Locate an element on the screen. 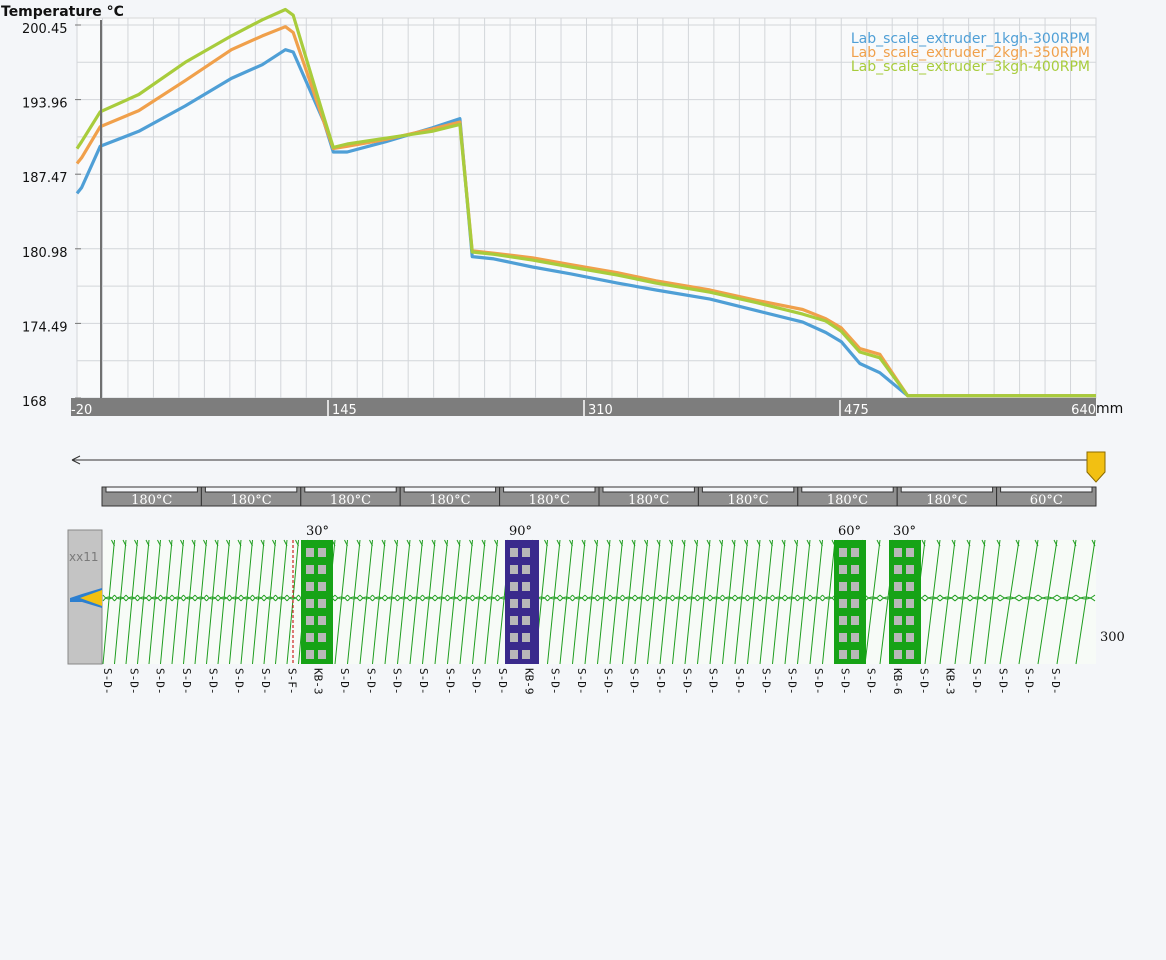  screw-element-label: S-F- is located at coordinates (291, 681).